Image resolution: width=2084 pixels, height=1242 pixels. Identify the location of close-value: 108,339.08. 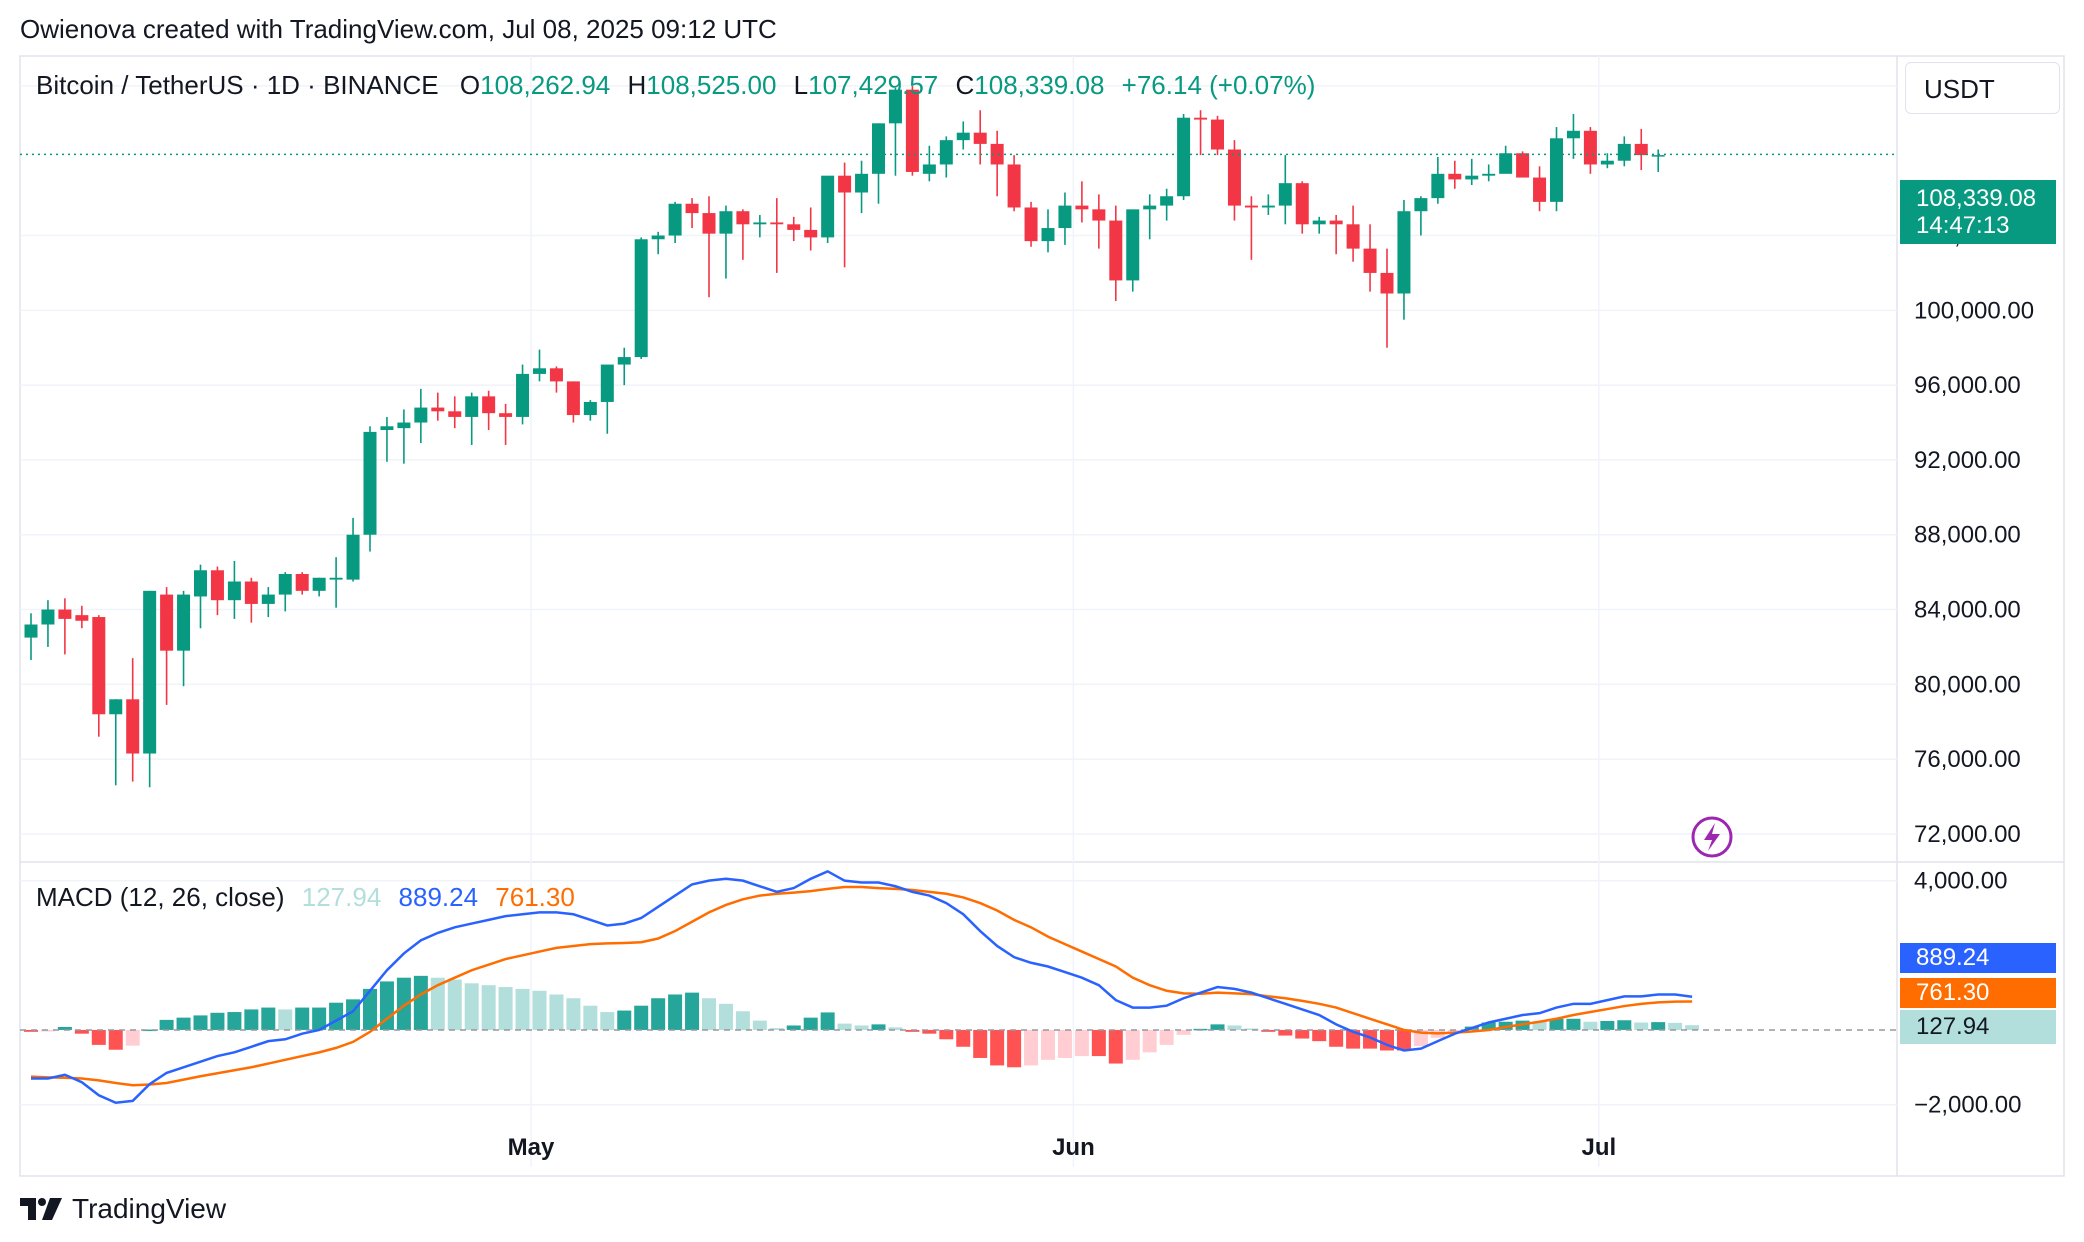
(1039, 85).